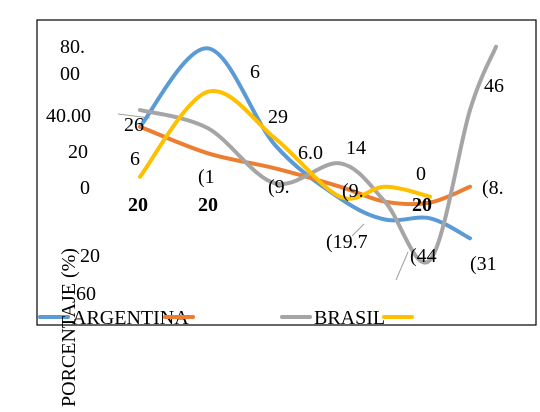  Describe the element at coordinates (134, 125) in the screenshot. I see `data-label: 26` at that location.